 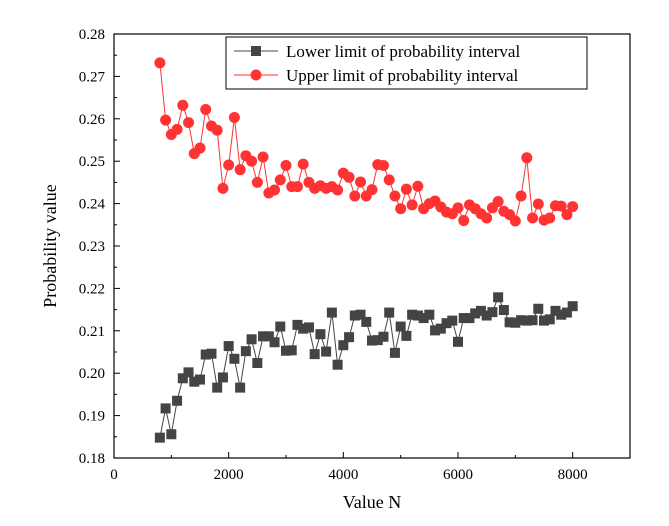 I want to click on y-tick-label: 0.25, so click(x=92, y=162).